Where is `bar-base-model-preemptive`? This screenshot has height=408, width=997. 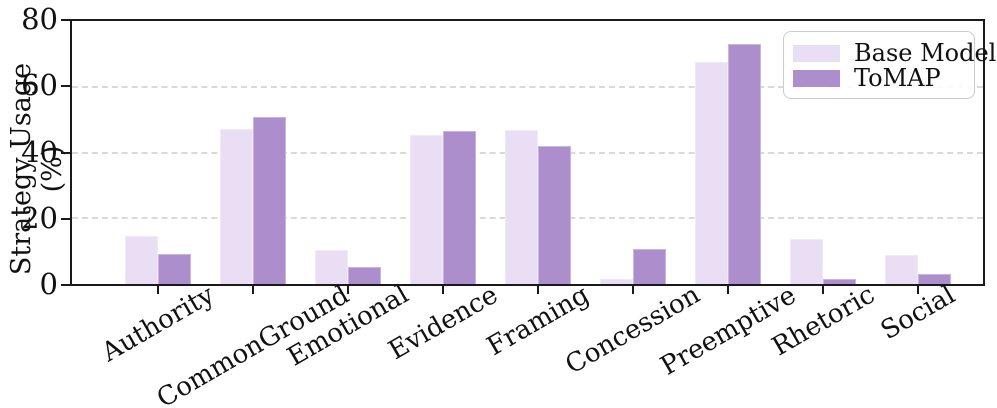 bar-base-model-preemptive is located at coordinates (711, 173).